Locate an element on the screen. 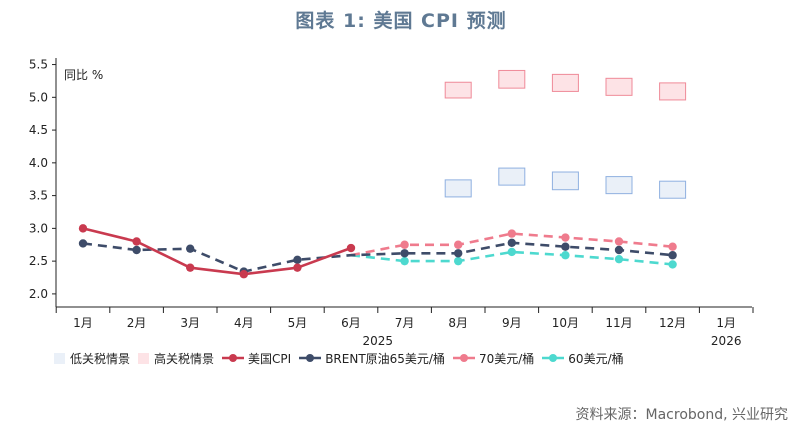 Image resolution: width=802 pixels, height=431 pixels. x-tick-label: 4月 is located at coordinates (244, 323).